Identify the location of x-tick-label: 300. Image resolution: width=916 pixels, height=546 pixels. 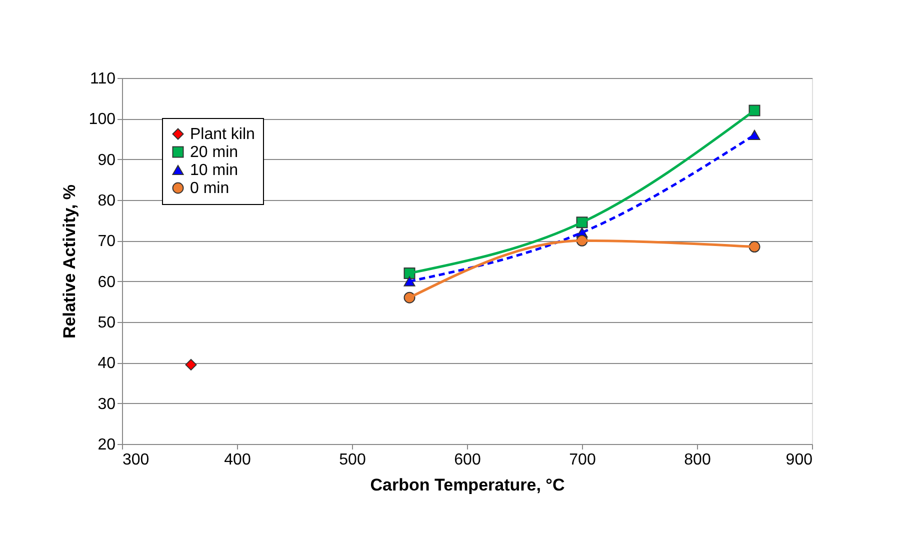
(136, 460).